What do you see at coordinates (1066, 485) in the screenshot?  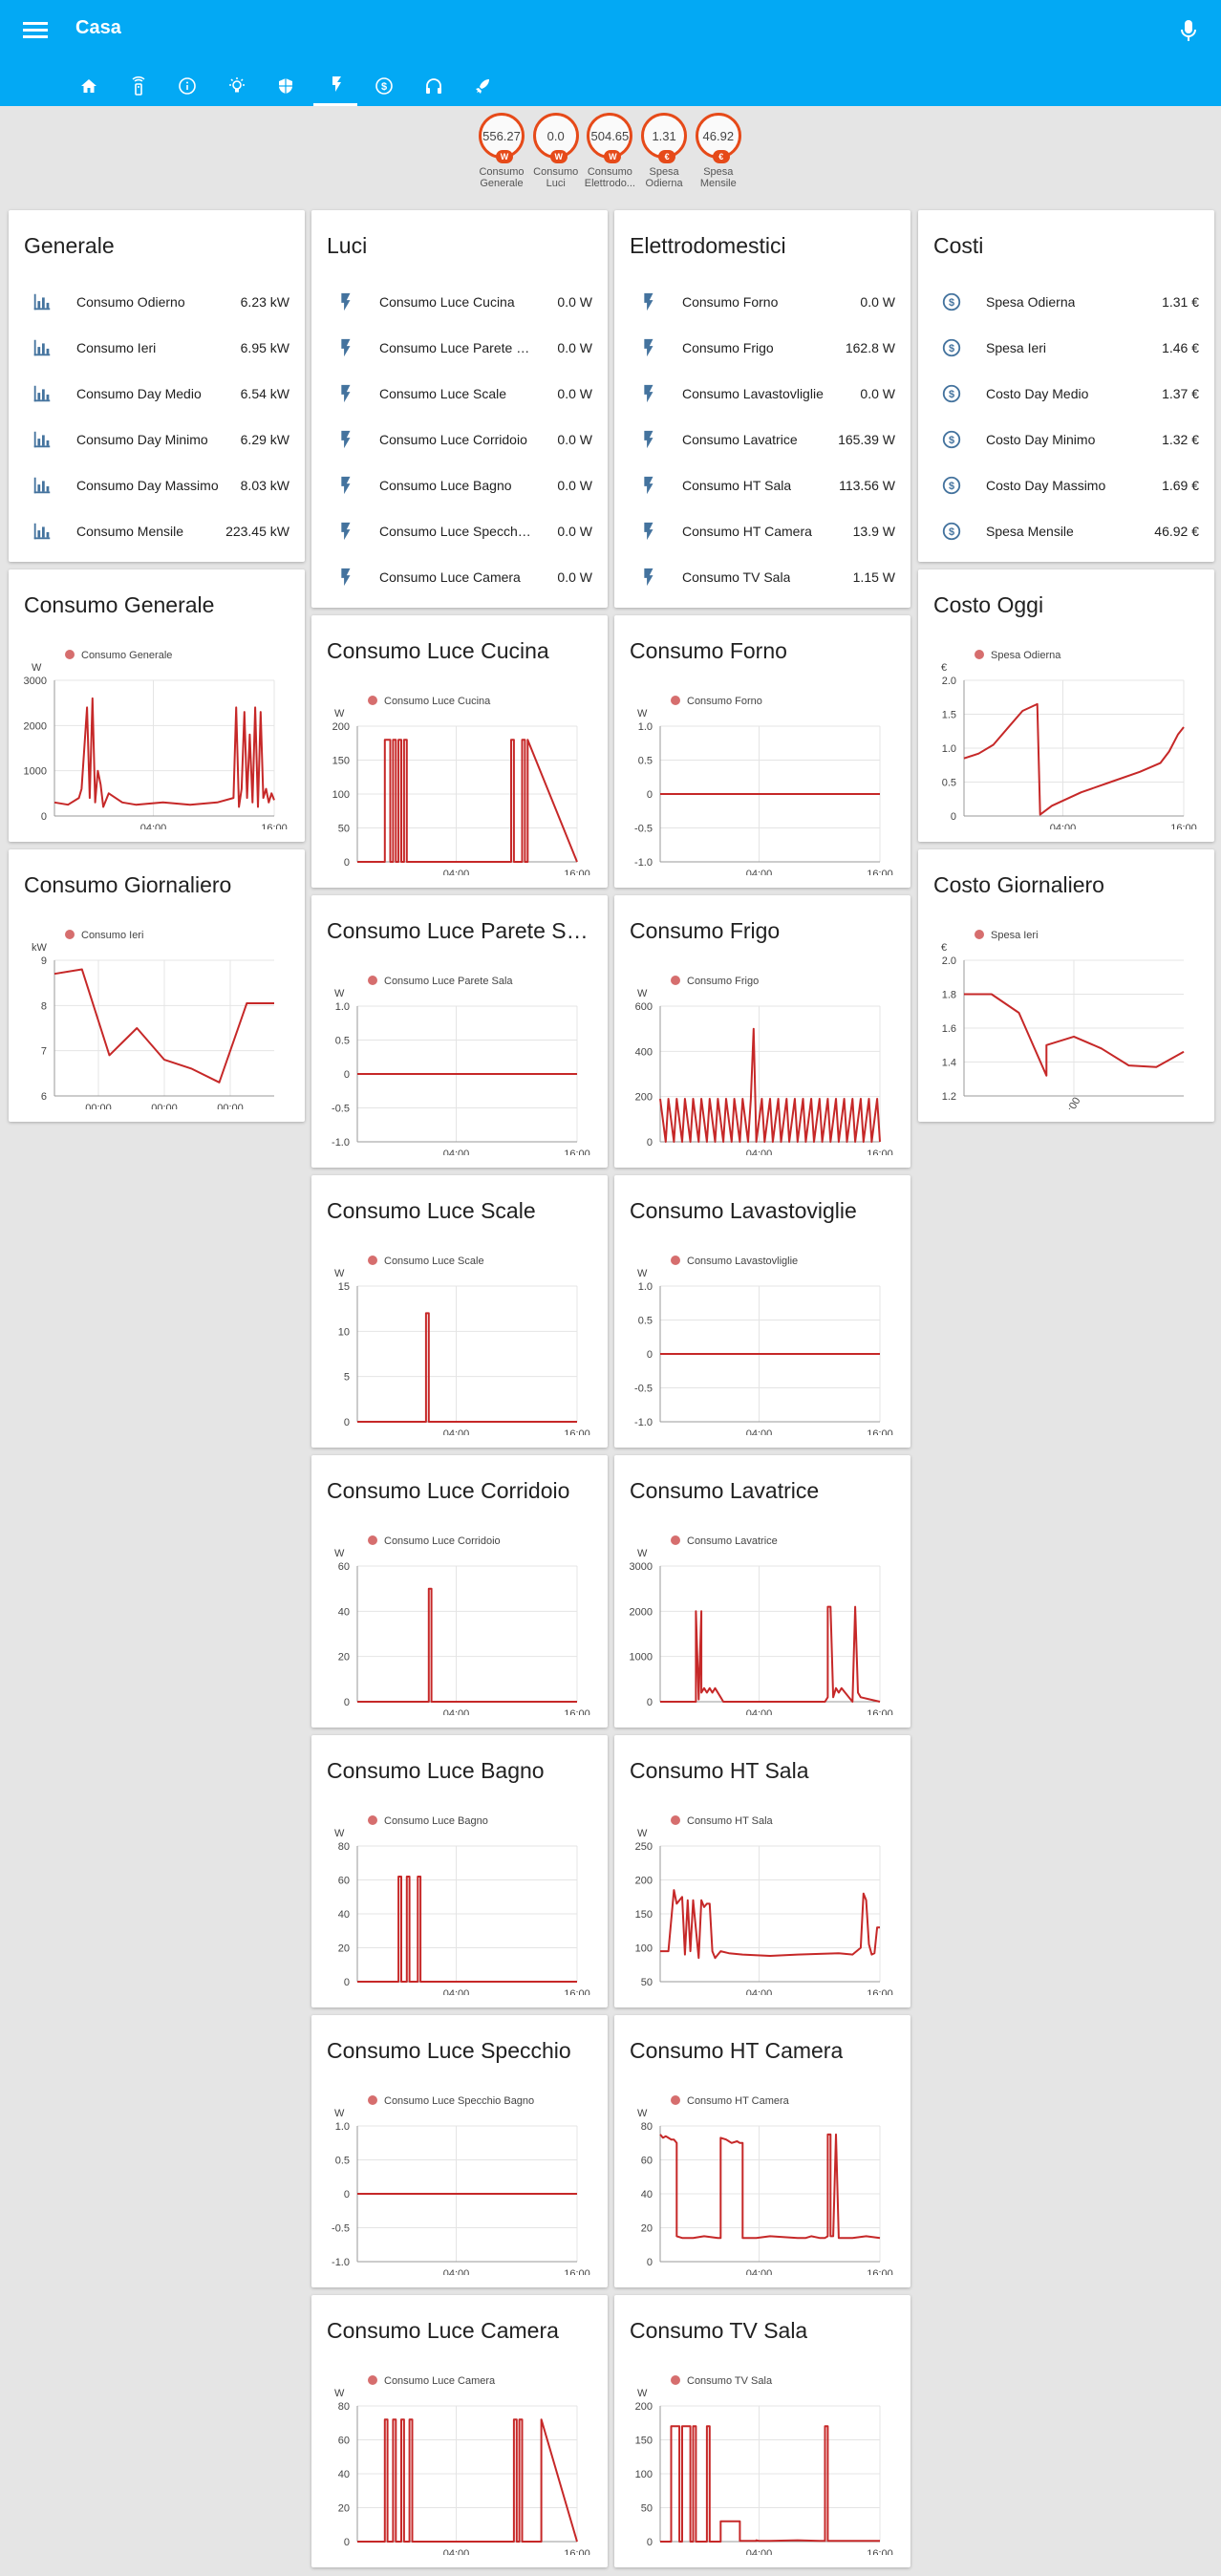 I see `entity-row: $ Costo Day Massimo 1.69 €` at bounding box center [1066, 485].